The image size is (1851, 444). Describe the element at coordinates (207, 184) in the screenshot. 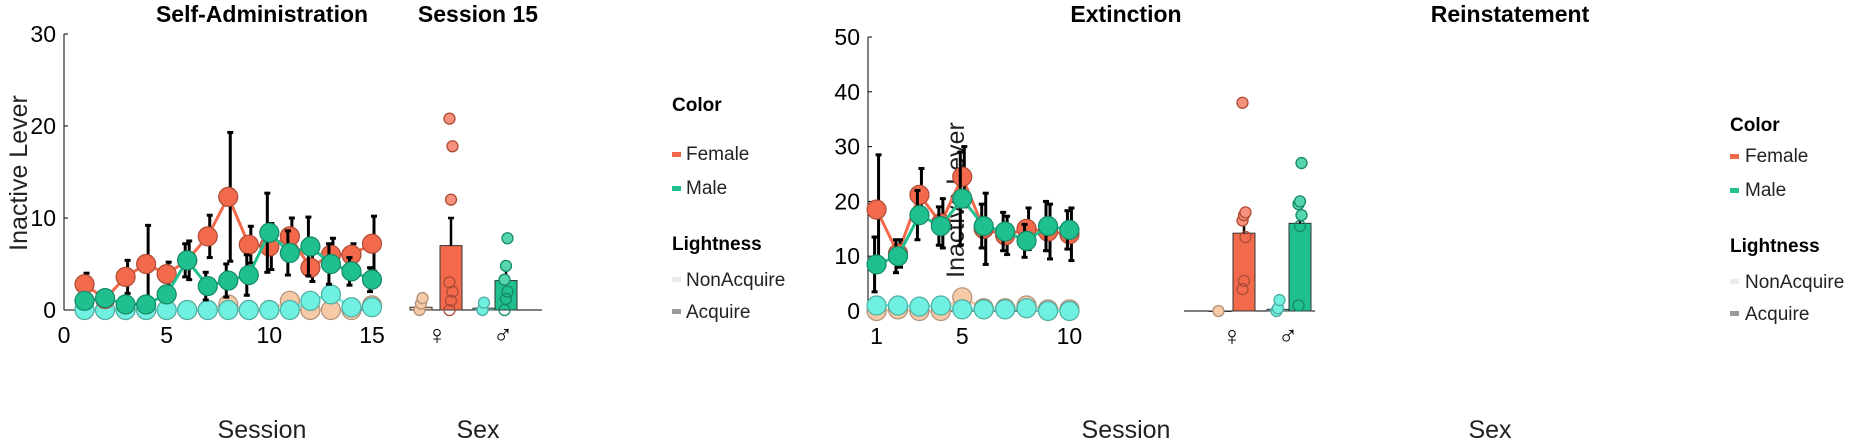

I see `plot-area: 0 10 20 30 0 5 10 15` at that location.